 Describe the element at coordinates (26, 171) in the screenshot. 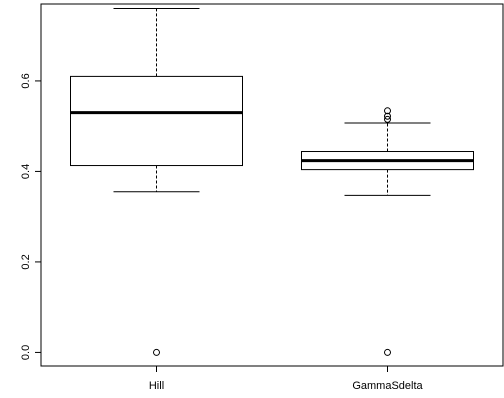

I see `y-tick-label: 0.4` at that location.